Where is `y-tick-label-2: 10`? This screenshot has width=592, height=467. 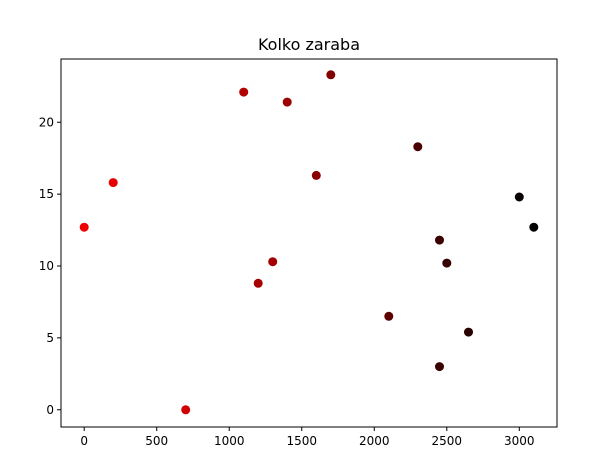
y-tick-label-2: 10 is located at coordinates (46, 266).